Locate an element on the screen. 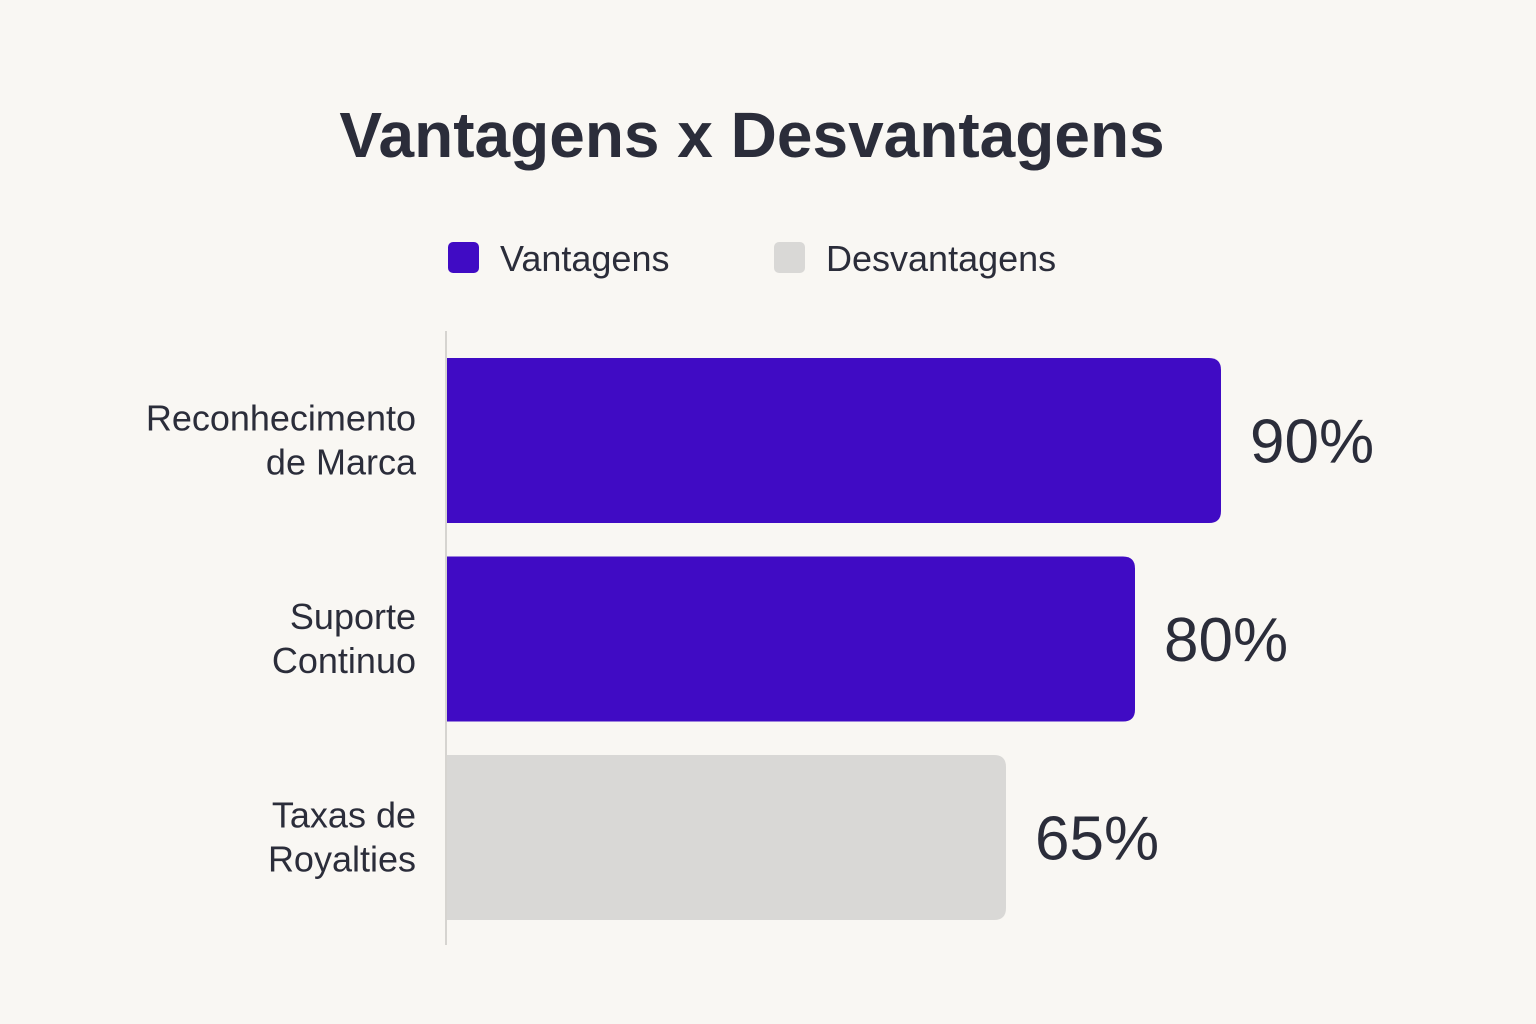 The width and height of the screenshot is (1536, 1024). category-label-2-line-1: Royalties is located at coordinates (342, 859).